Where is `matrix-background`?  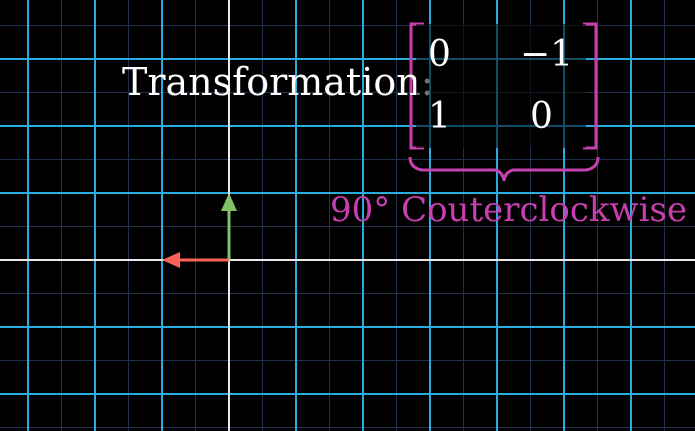
matrix-background is located at coordinates (501, 86).